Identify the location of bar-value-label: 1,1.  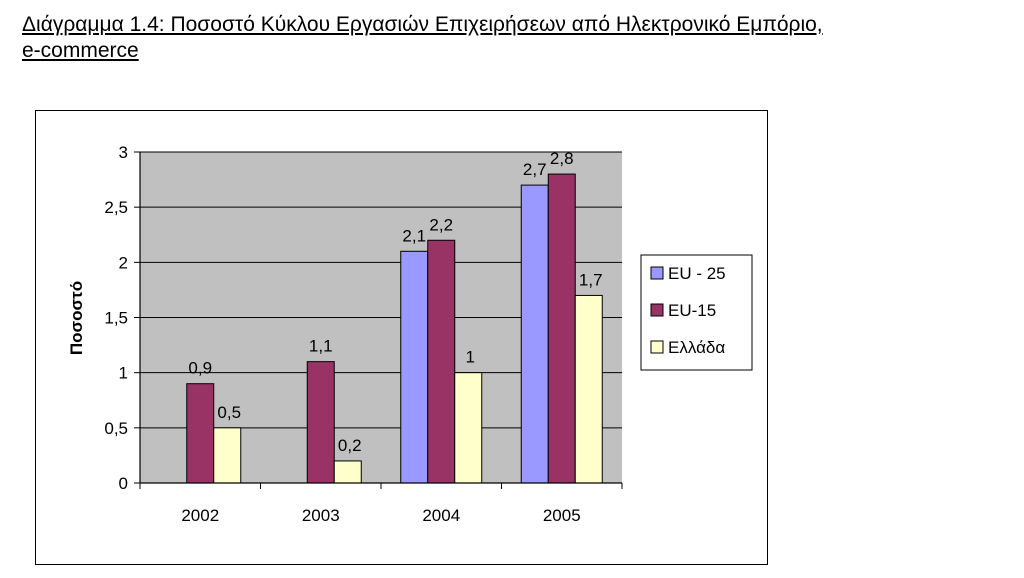
(321, 346).